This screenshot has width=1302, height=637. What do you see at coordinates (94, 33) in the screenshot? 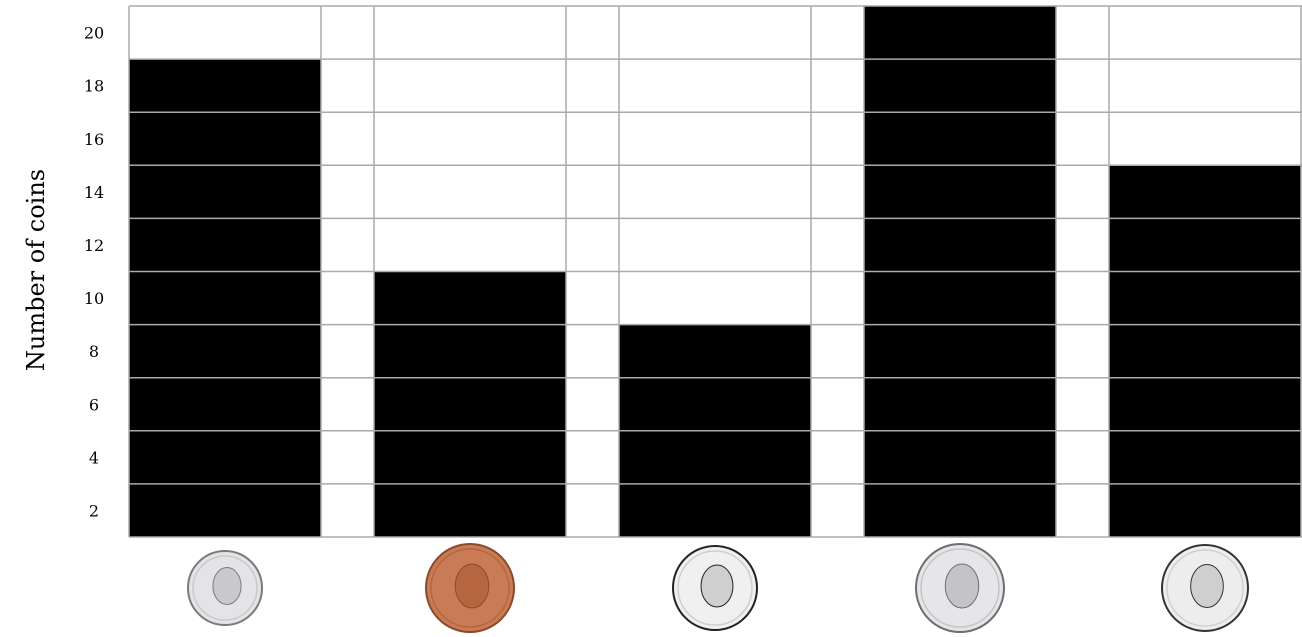
I see `y-tick-label: 20` at bounding box center [94, 33].